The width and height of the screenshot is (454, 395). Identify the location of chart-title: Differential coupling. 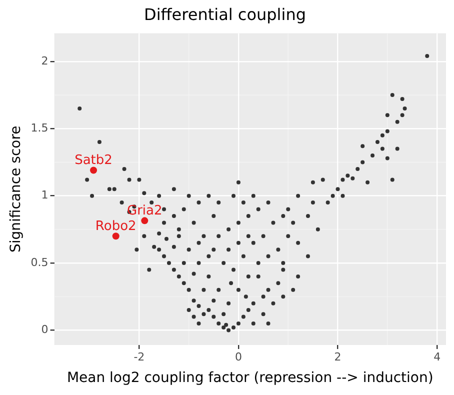
(225, 14).